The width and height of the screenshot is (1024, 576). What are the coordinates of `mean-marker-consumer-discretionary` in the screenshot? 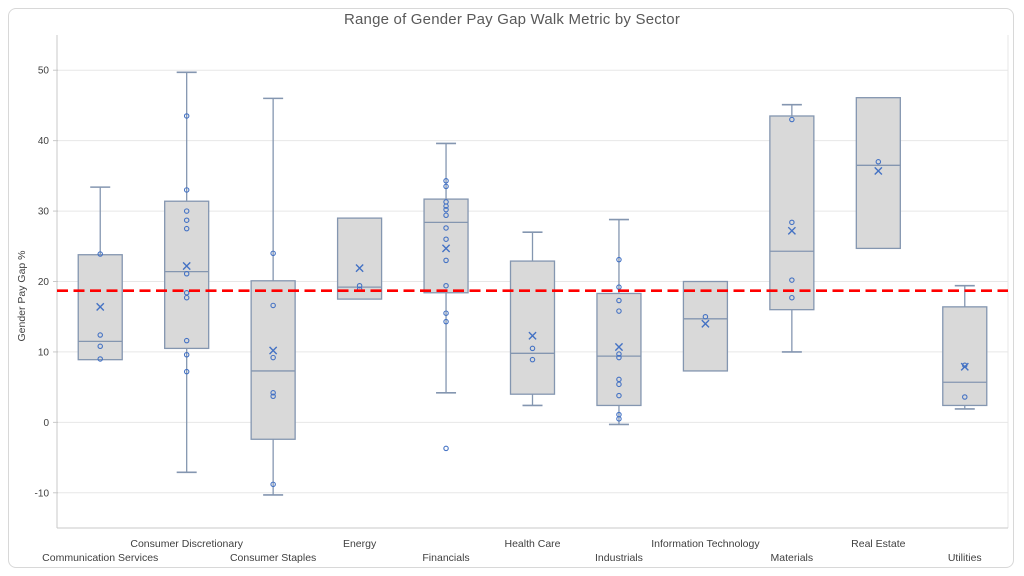 It's located at (186, 266).